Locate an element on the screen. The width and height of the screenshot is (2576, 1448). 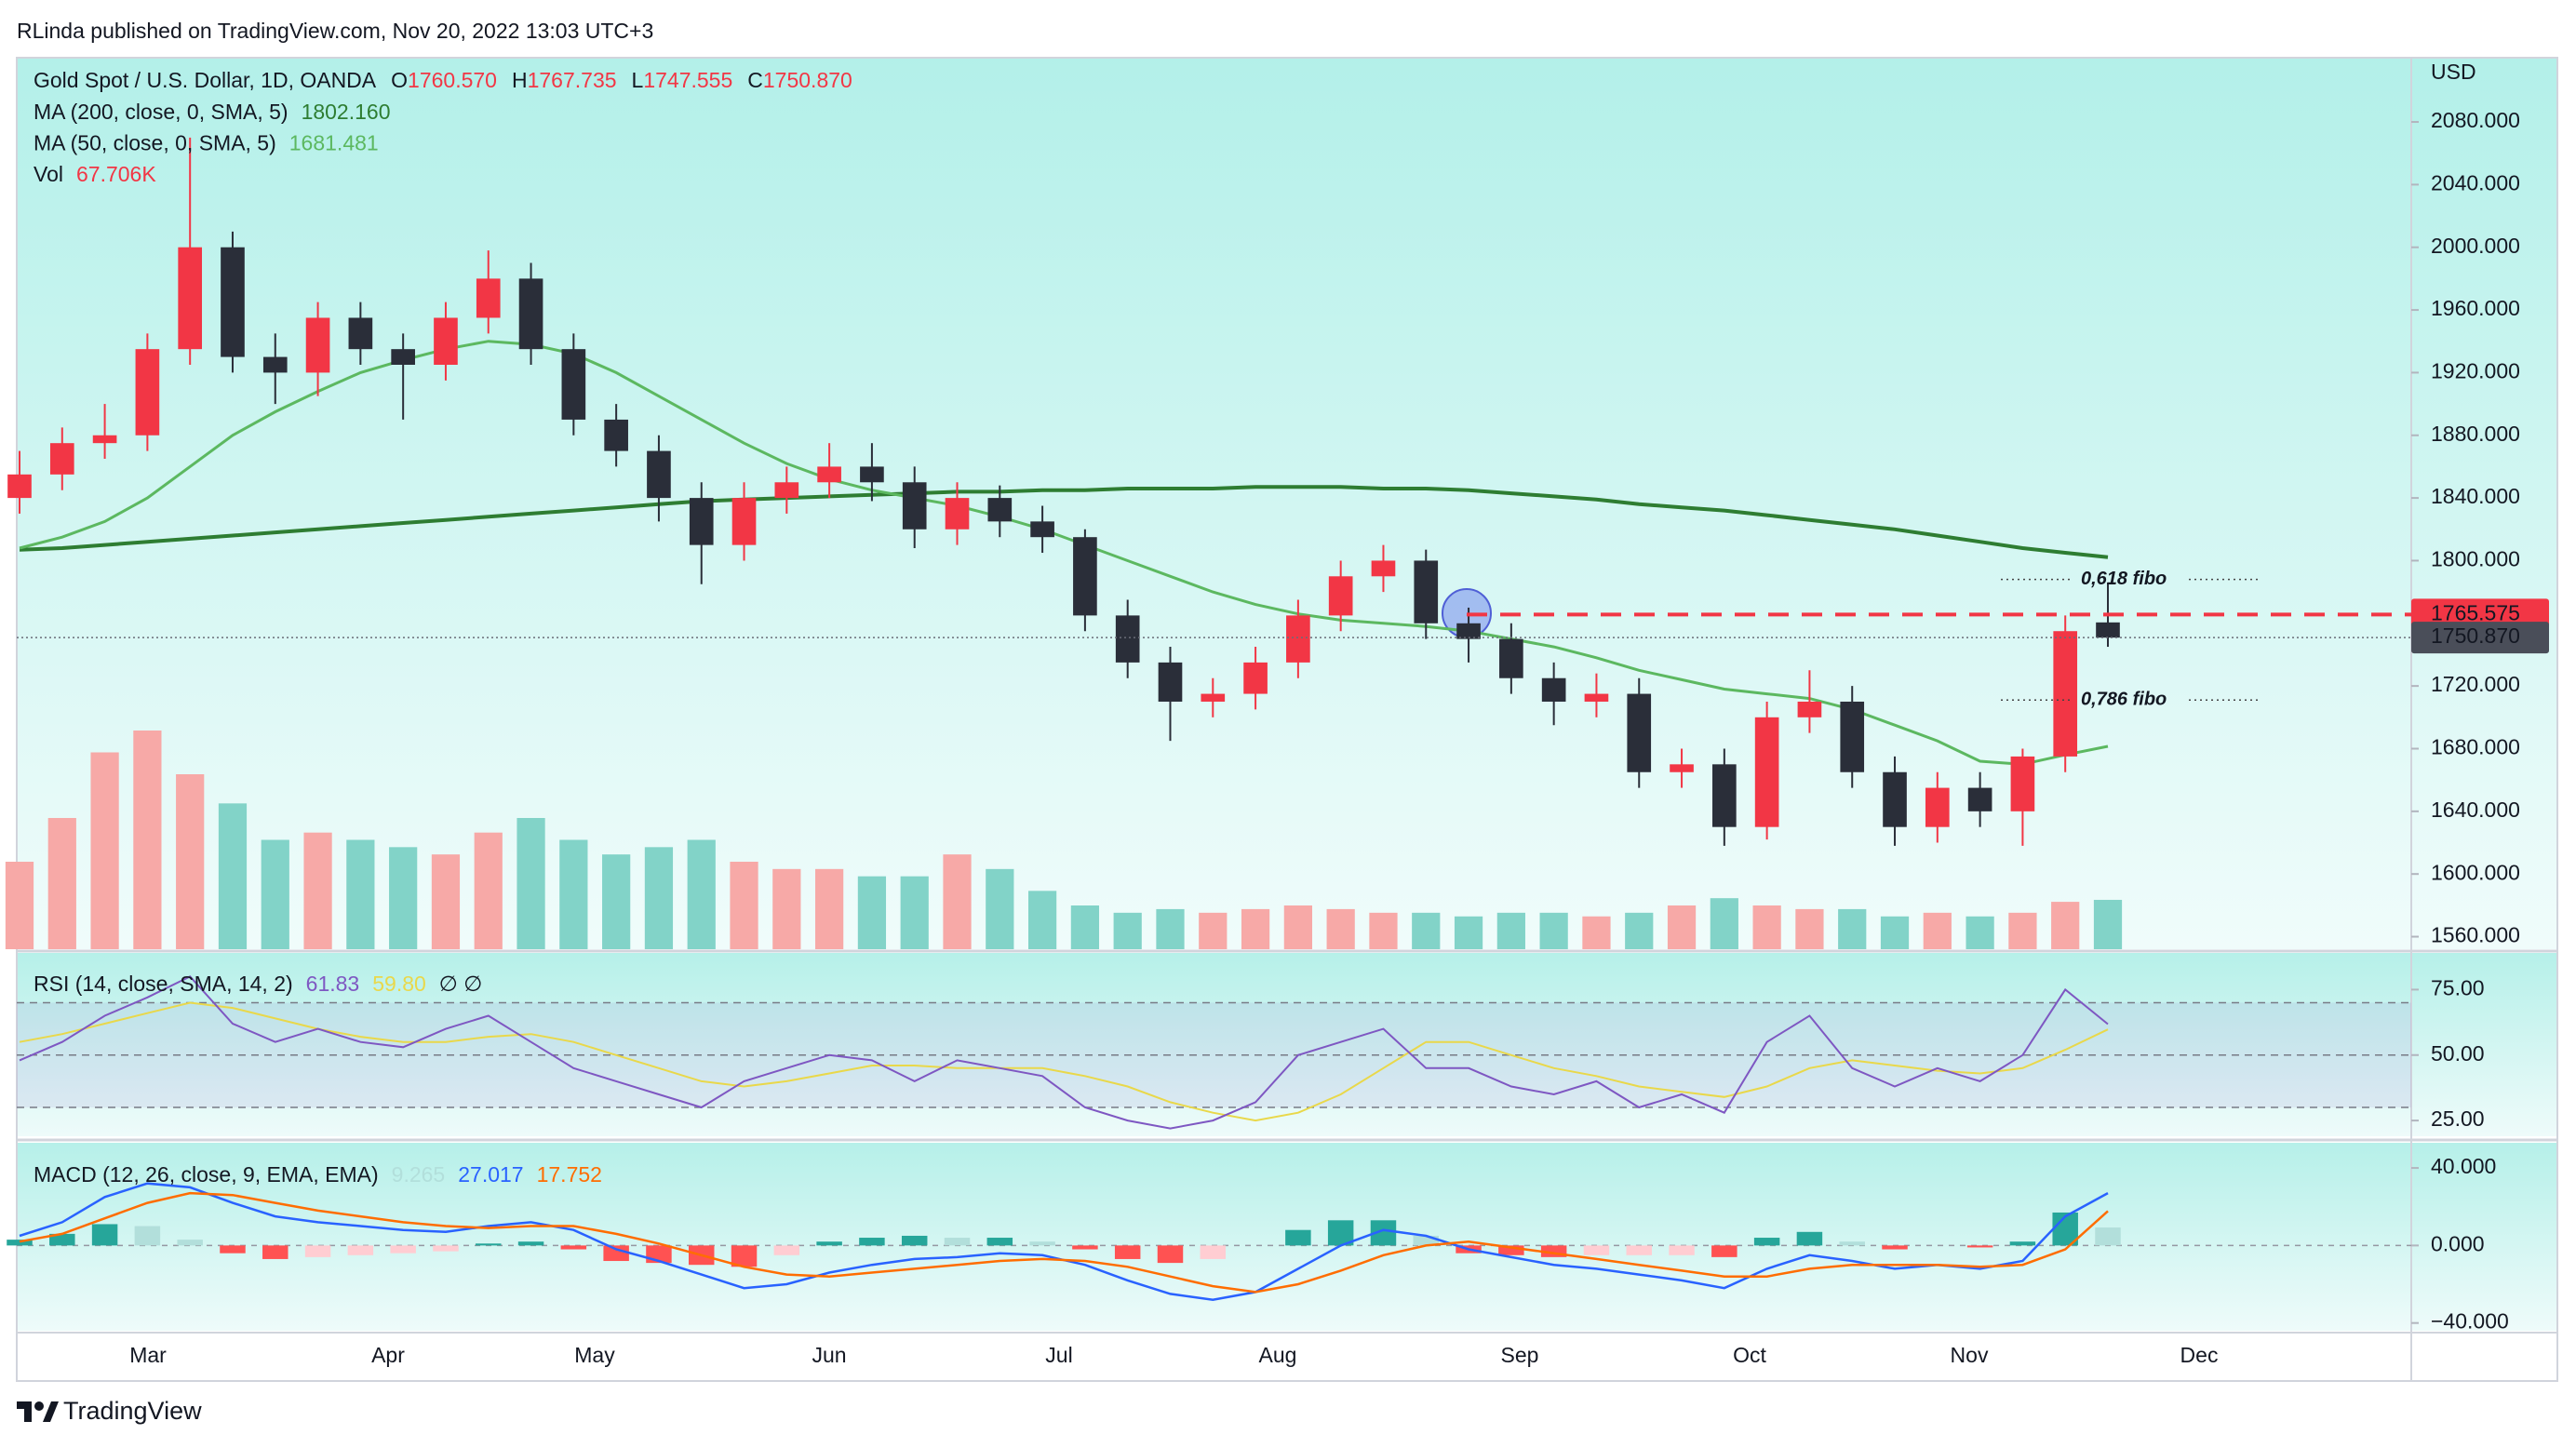
y-tick-label: 2040.000 is located at coordinates (2475, 182).